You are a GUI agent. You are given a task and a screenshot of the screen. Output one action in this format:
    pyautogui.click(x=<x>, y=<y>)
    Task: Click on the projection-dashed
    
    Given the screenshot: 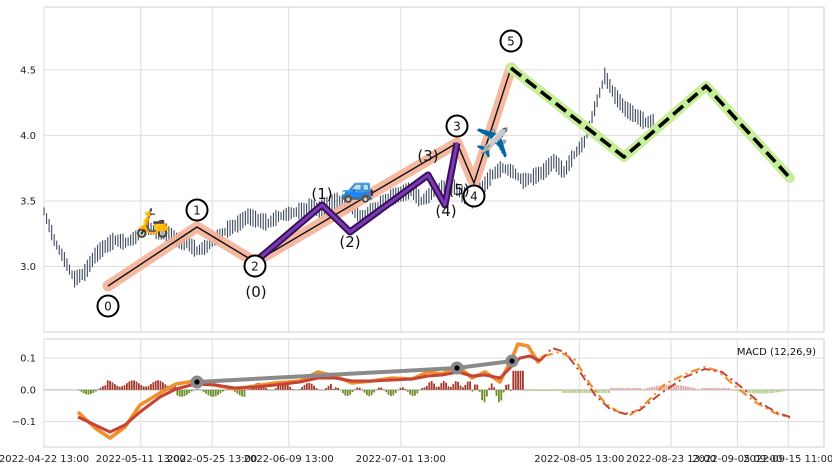 What is the action you would take?
    pyautogui.click(x=650, y=123)
    